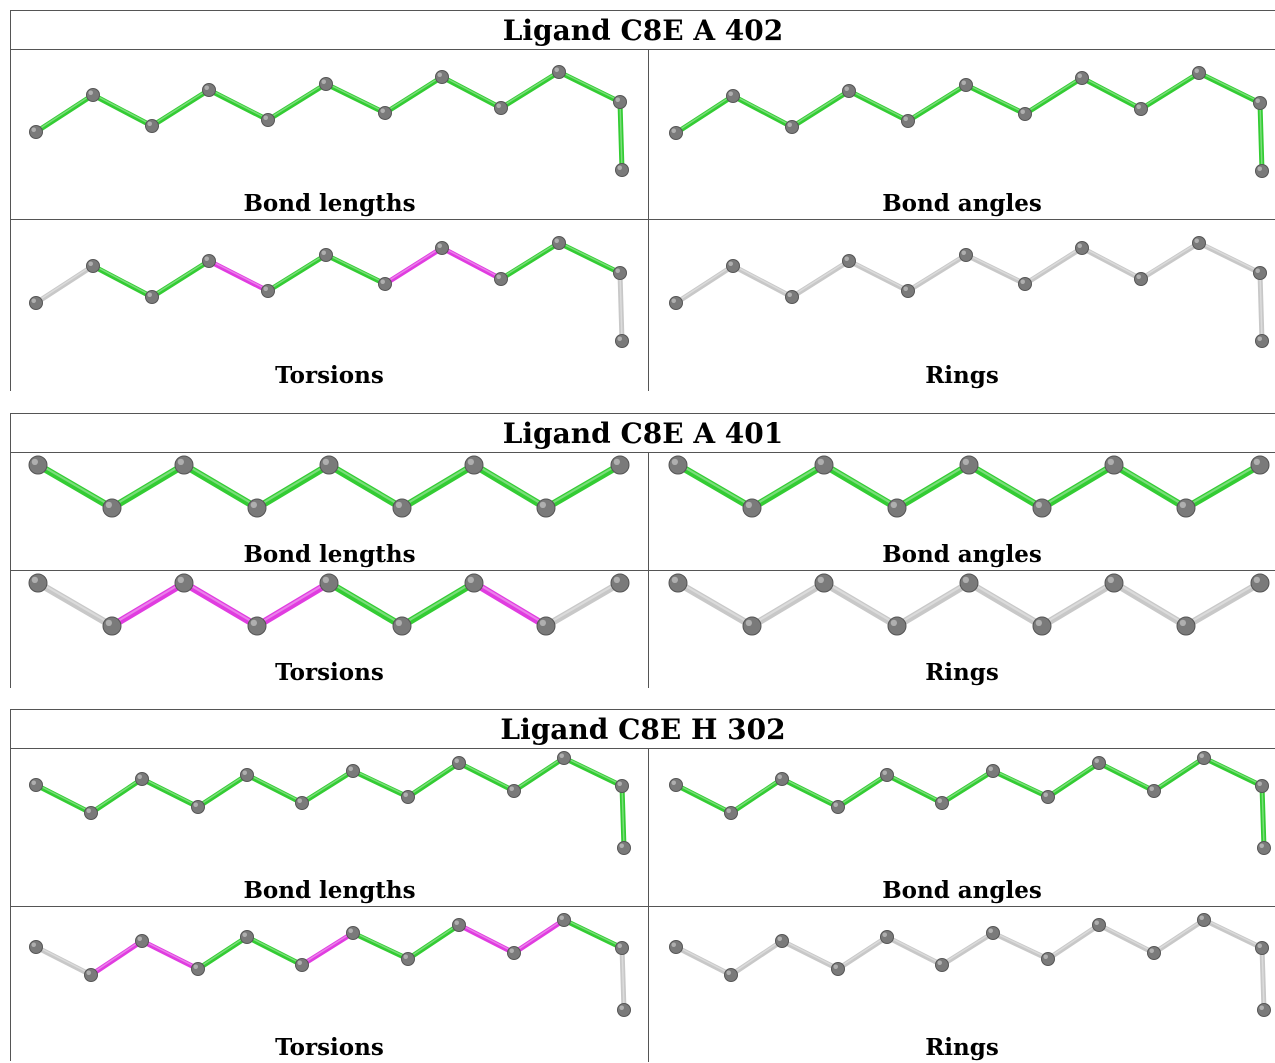 Image resolution: width=1275 pixels, height=1063 pixels. Describe the element at coordinates (329, 203) in the screenshot. I see `panel-label: Bond lengths` at that location.